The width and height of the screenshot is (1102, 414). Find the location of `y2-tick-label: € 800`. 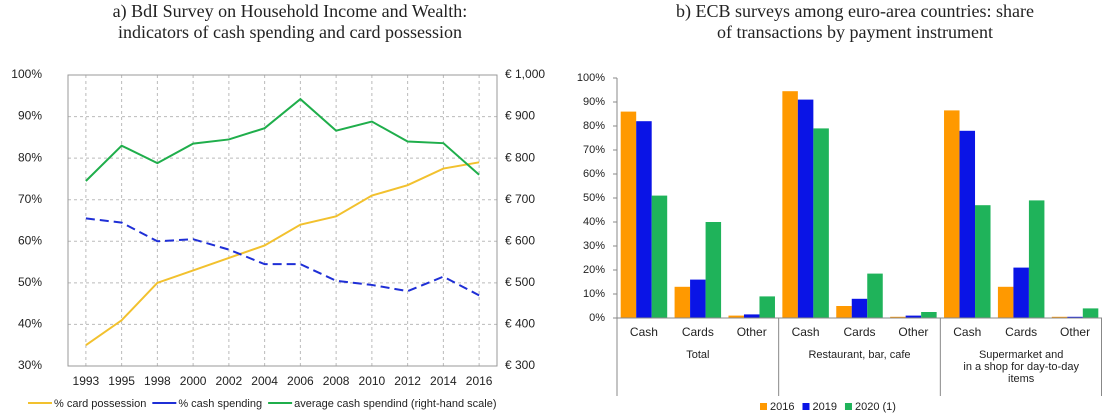

y2-tick-label: € 800 is located at coordinates (520, 157).